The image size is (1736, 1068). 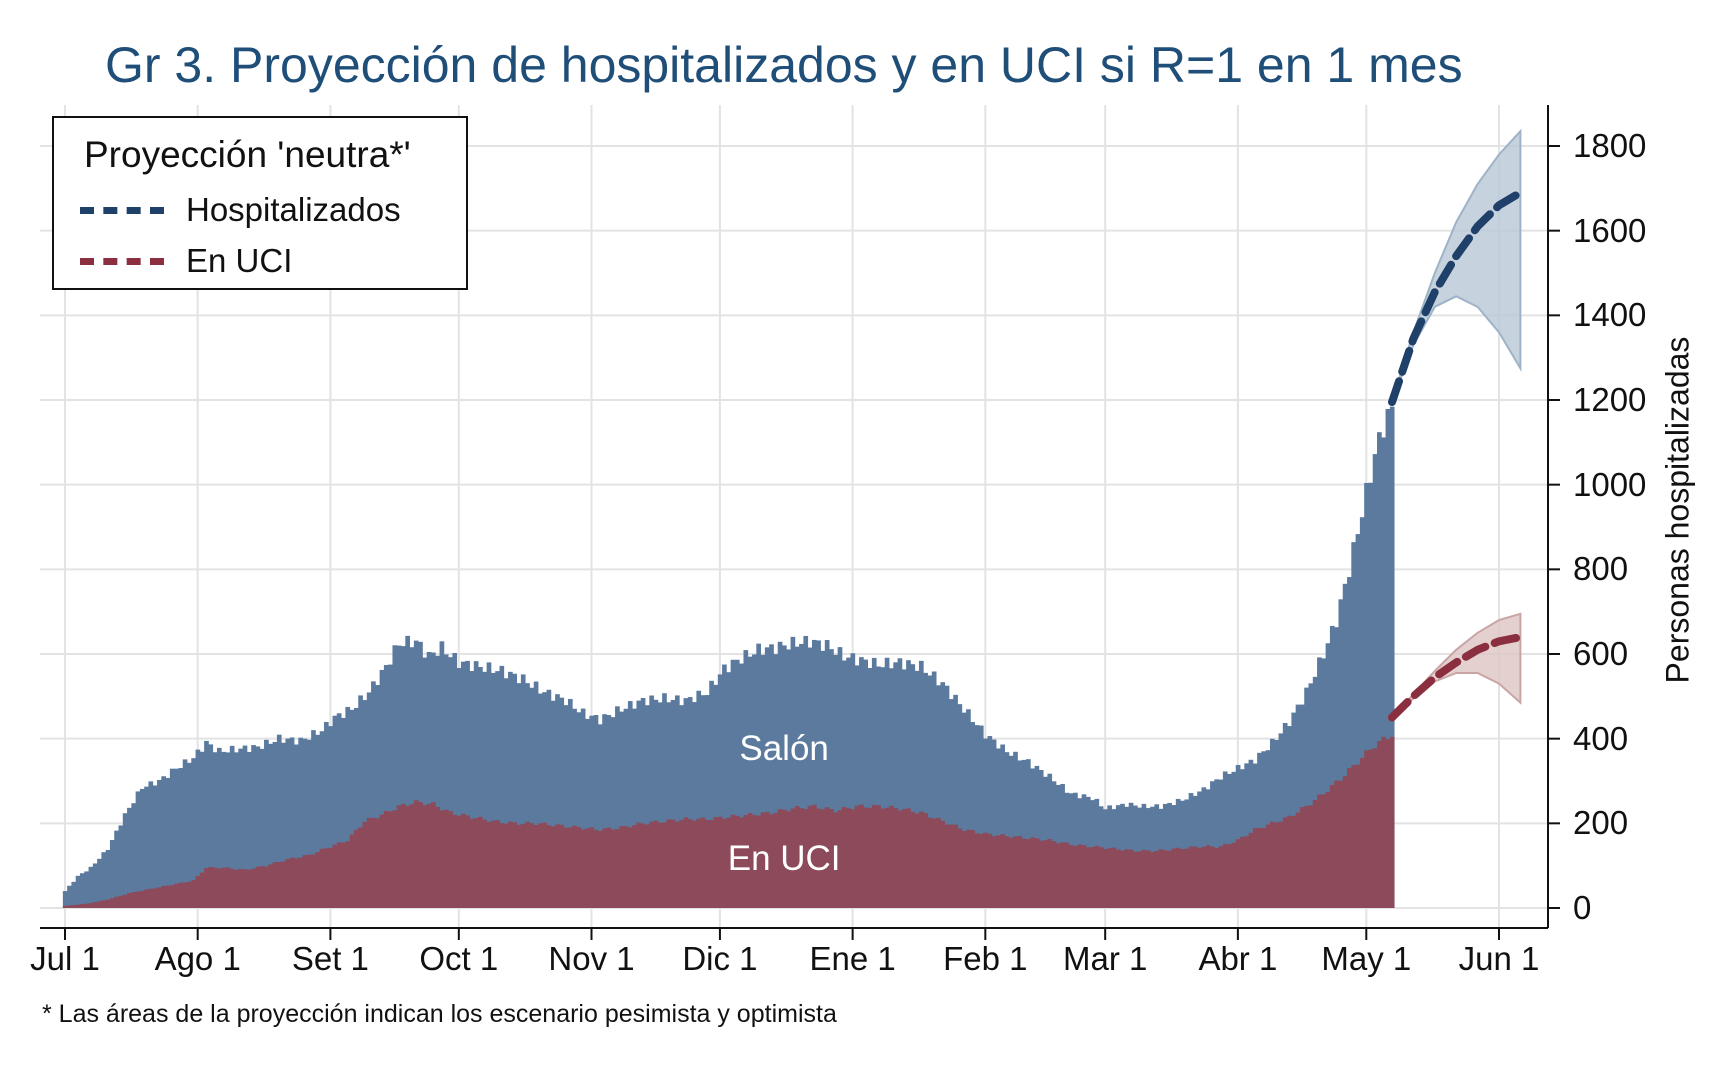 I want to click on y-tick-label: 800, so click(x=1601, y=569).